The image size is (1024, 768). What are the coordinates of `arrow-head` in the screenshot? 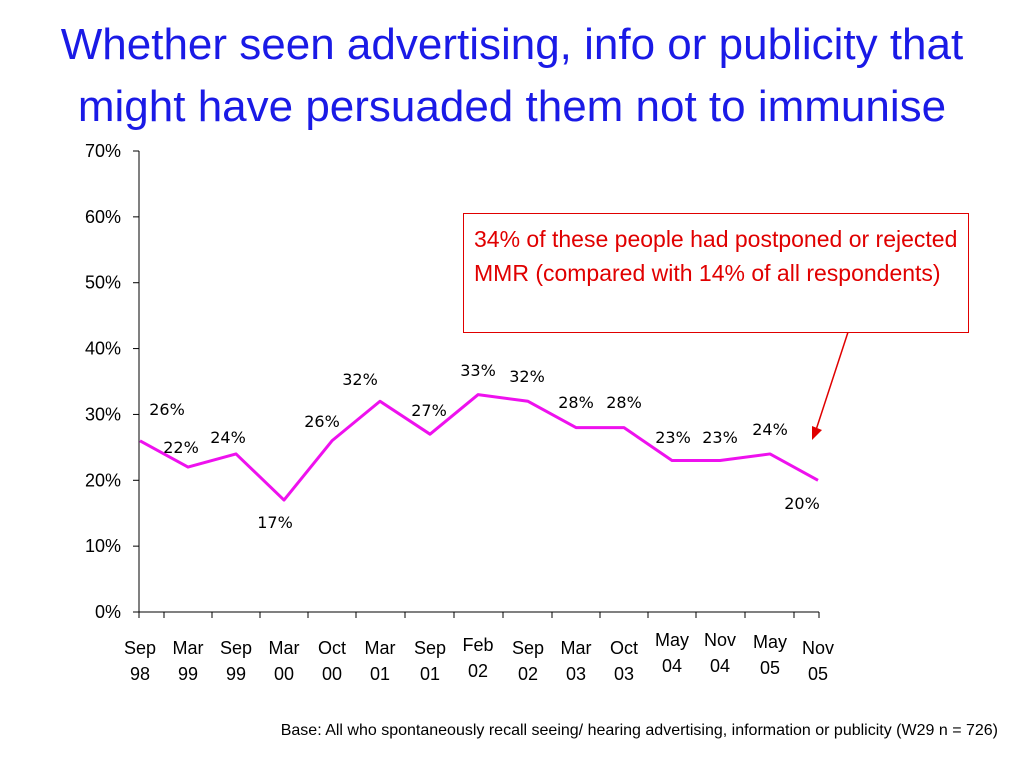 It's located at (817, 433).